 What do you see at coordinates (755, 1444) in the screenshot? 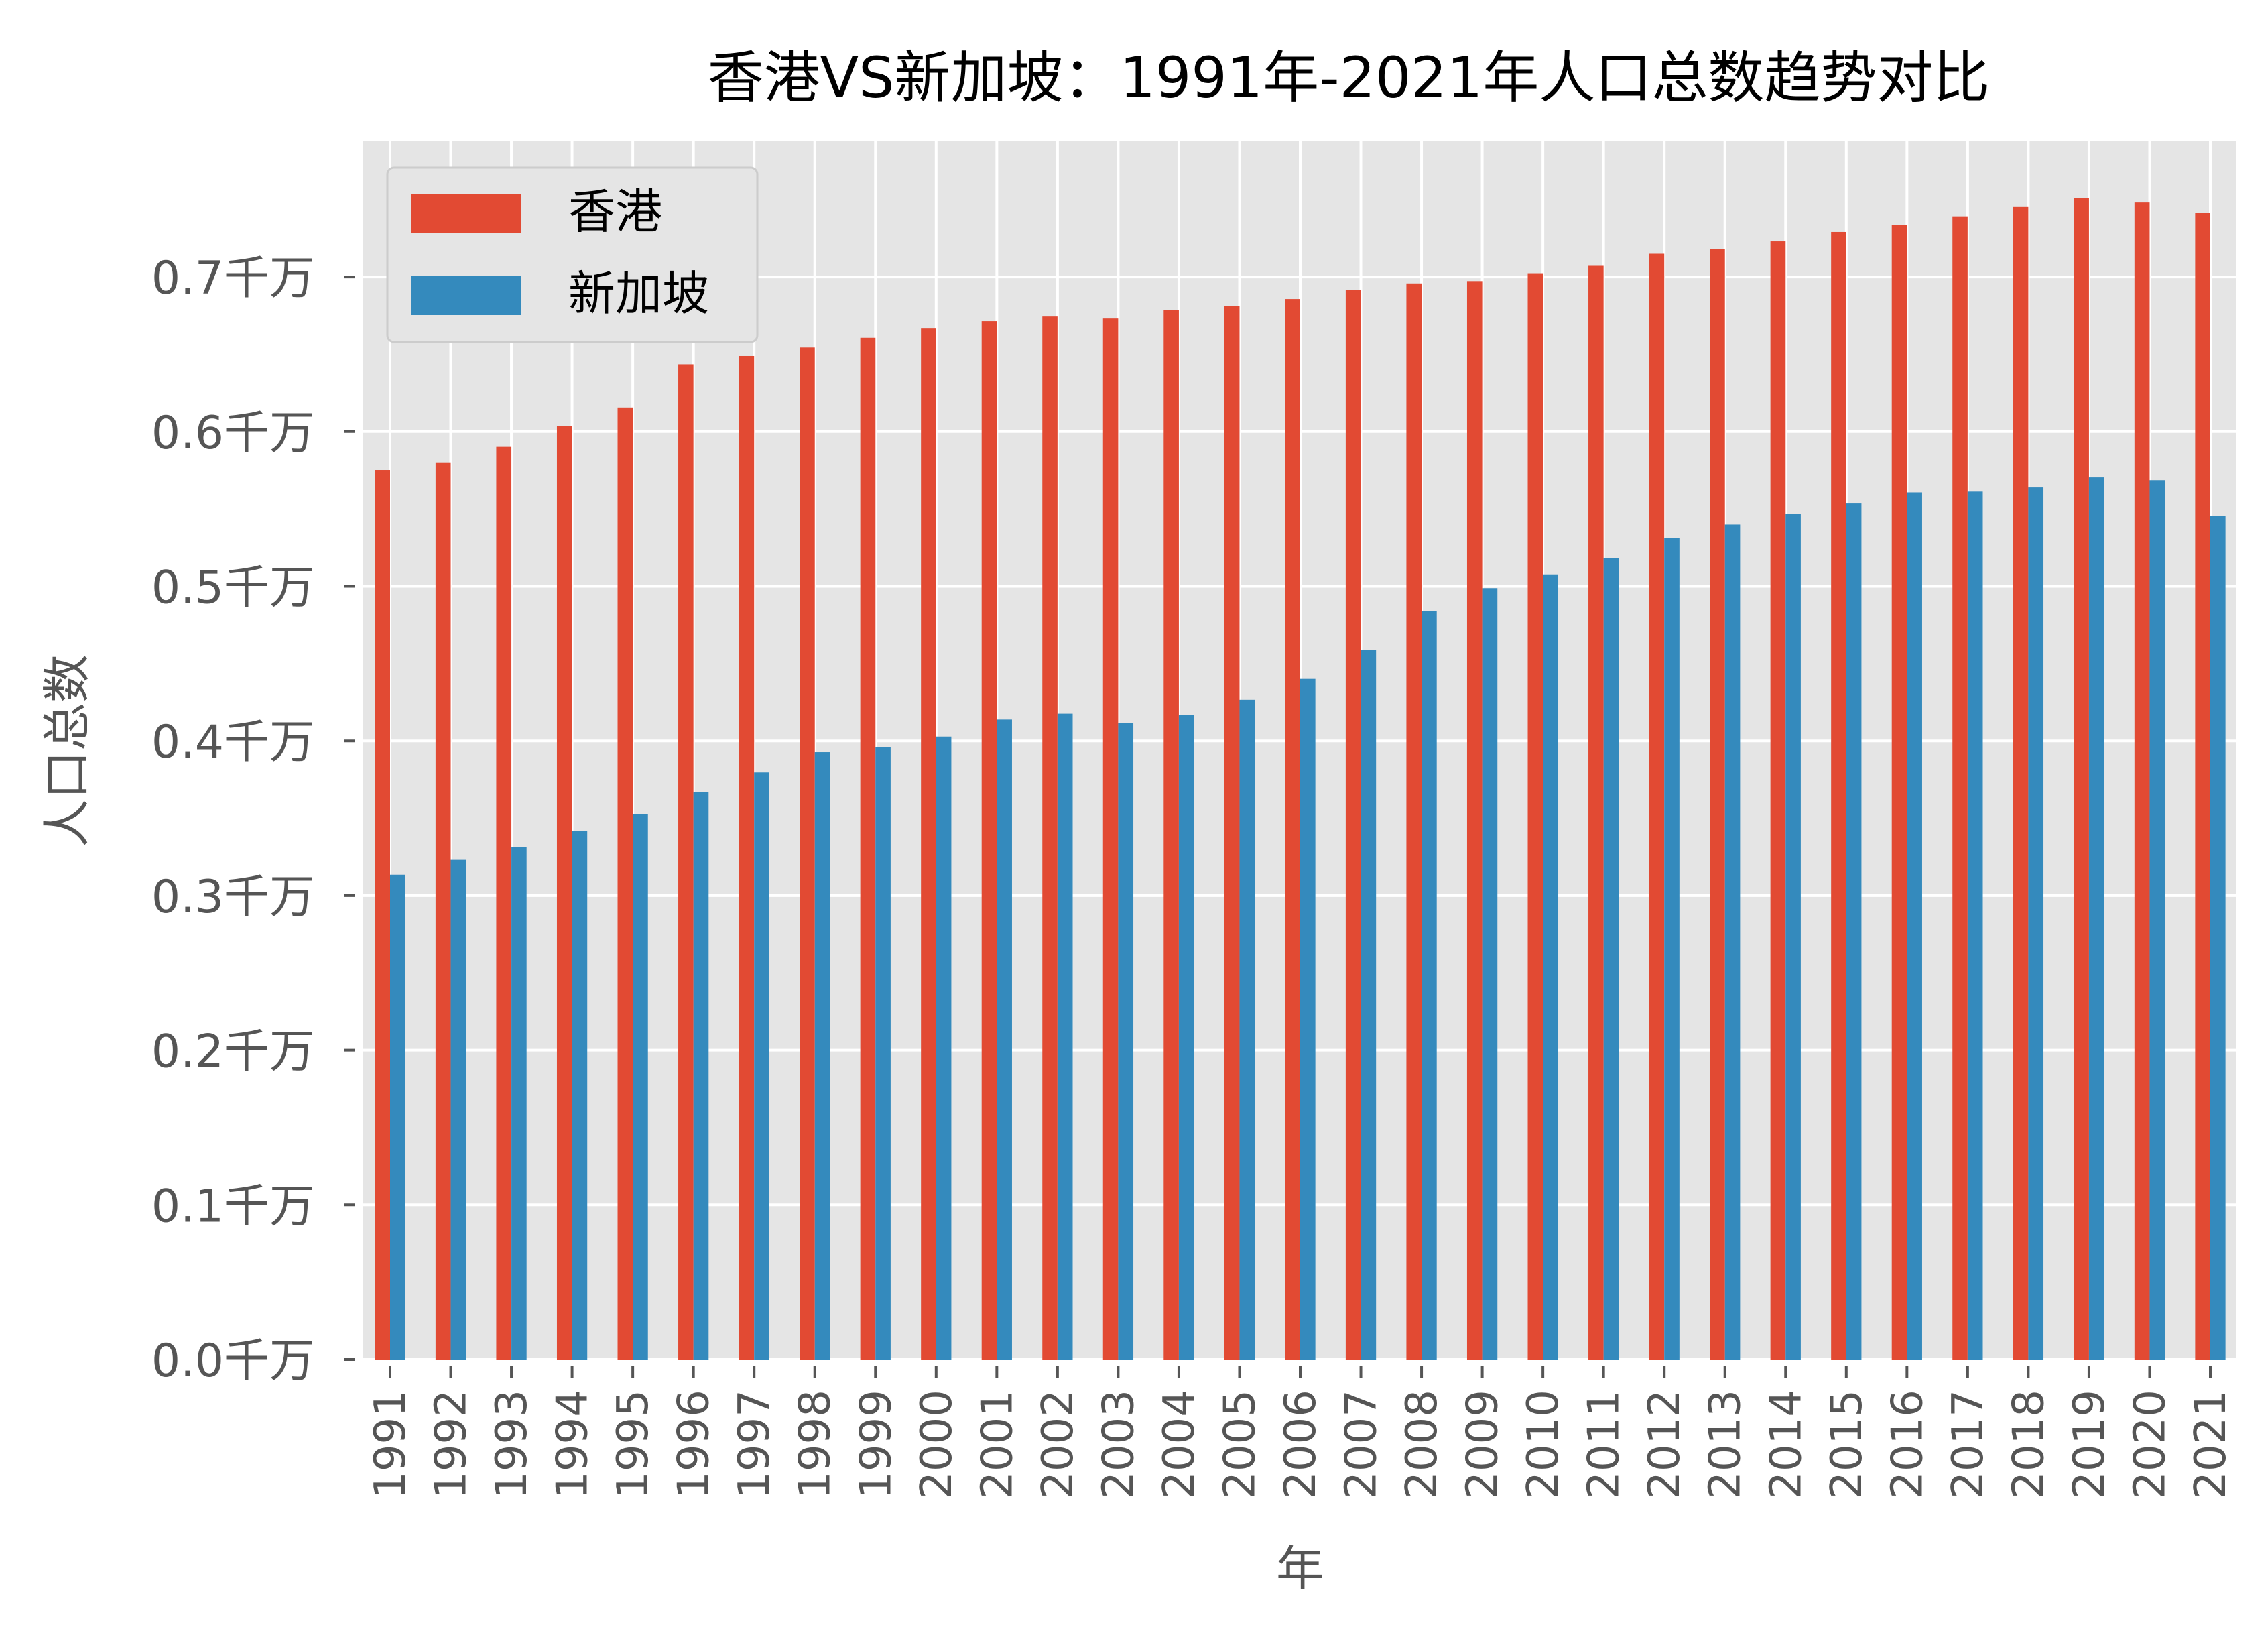
I see `x-tick-label: 1997` at bounding box center [755, 1444].